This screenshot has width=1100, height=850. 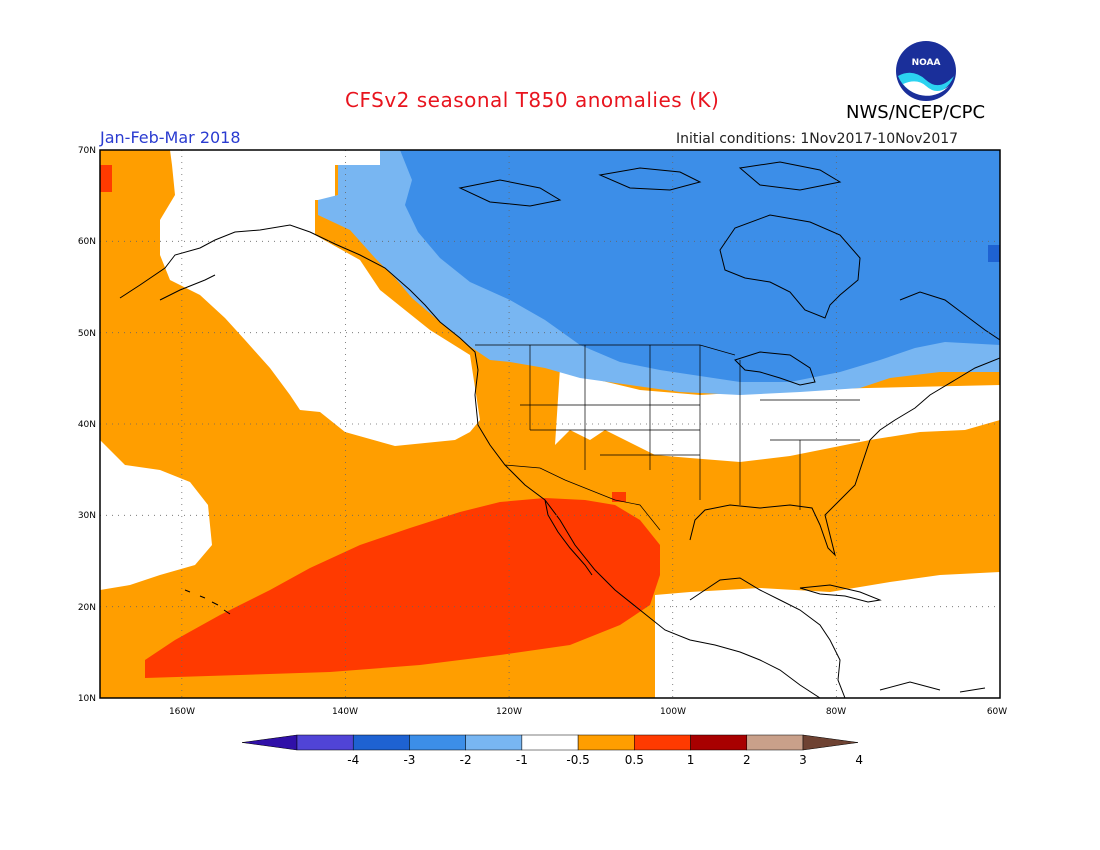 What do you see at coordinates (605, 350) in the screenshot?
I see `us-canada-border` at bounding box center [605, 350].